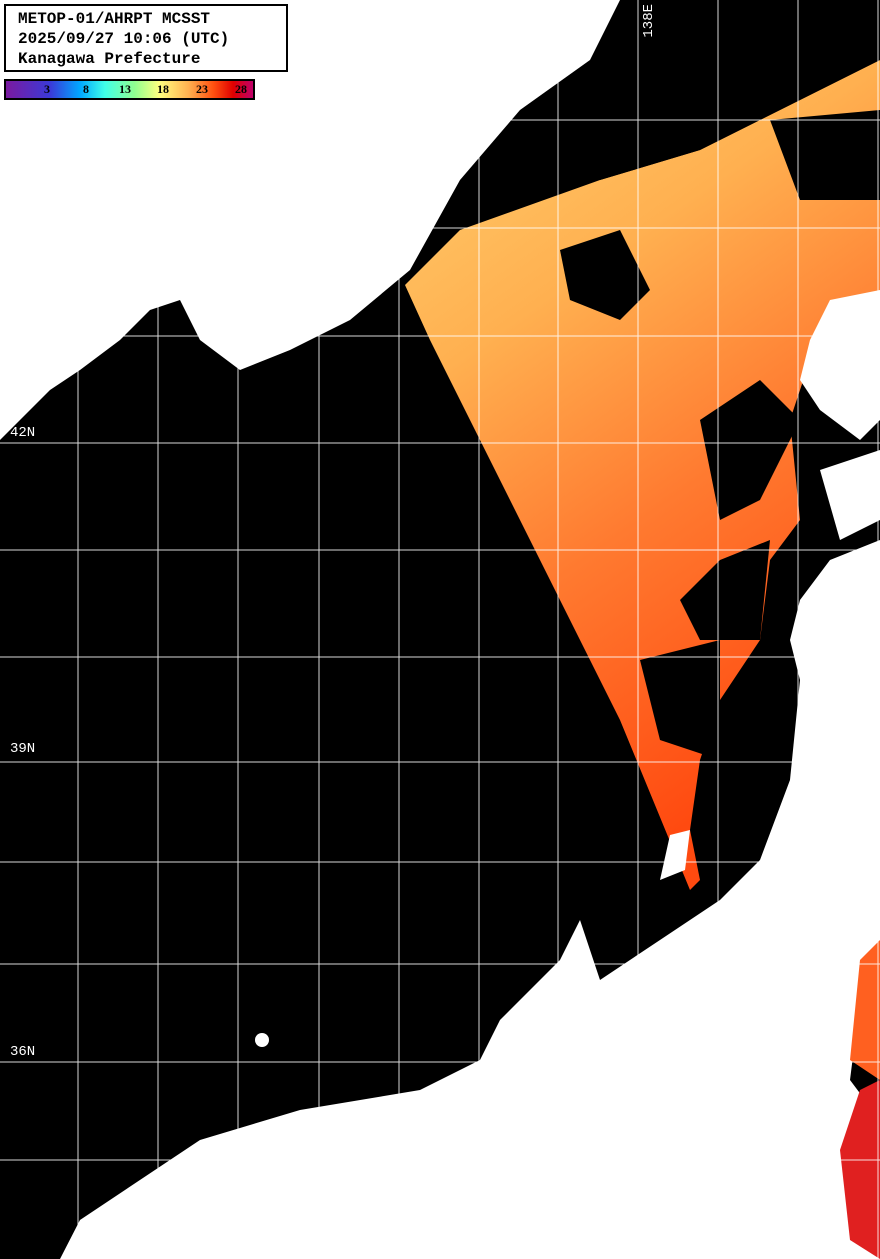 The width and height of the screenshot is (880, 1259). What do you see at coordinates (125, 89) in the screenshot?
I see `colorbar-tick: 13` at bounding box center [125, 89].